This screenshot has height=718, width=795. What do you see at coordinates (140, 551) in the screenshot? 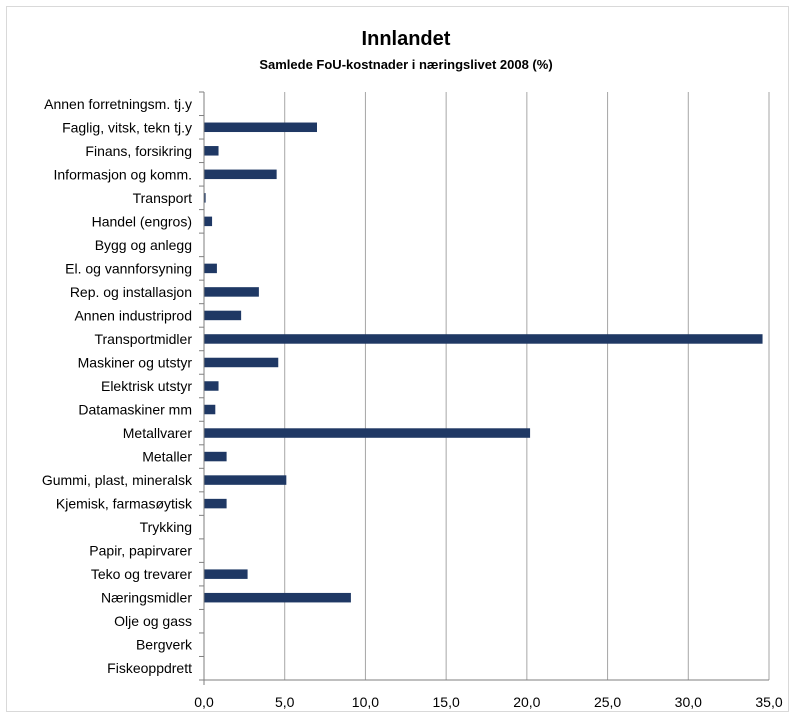
I see `category-label: Papir, papirvarer` at bounding box center [140, 551].